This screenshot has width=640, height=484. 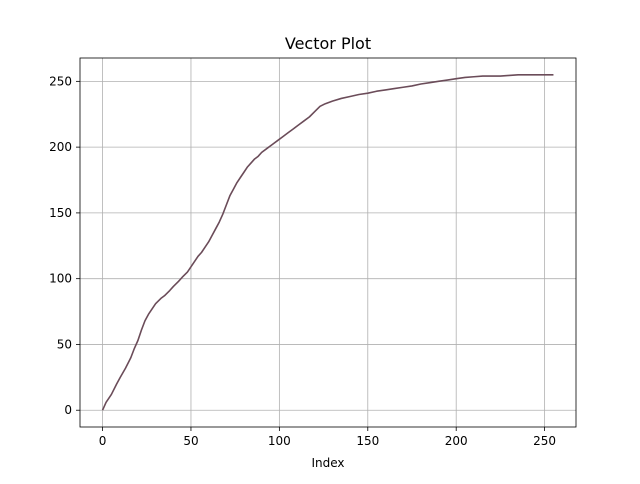 I want to click on x-tick-label: 250, so click(x=544, y=441).